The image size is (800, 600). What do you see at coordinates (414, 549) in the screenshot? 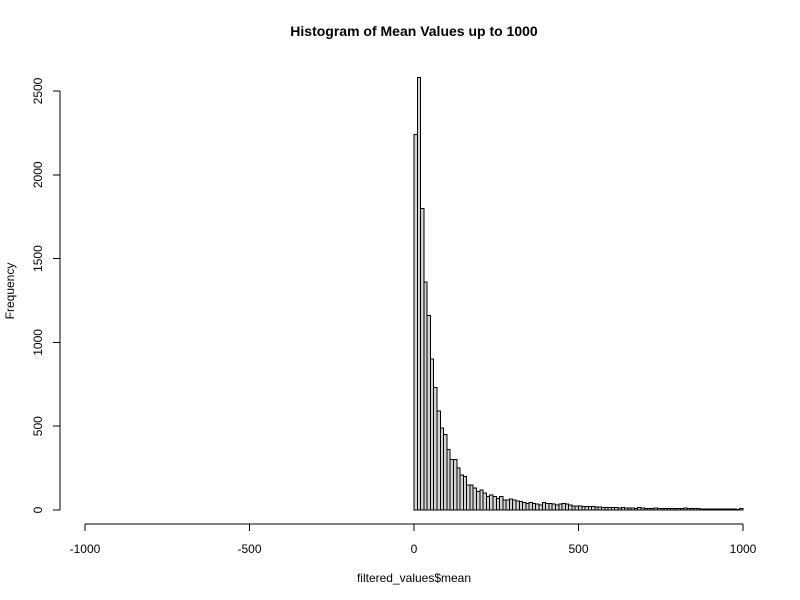
I see `x-tick-label: 0` at bounding box center [414, 549].